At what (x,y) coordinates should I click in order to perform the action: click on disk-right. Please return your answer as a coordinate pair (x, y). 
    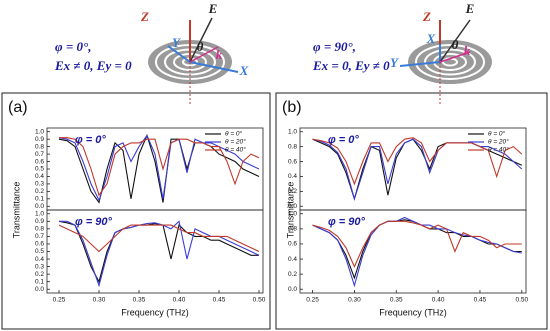
    Looking at the image, I should click on (445, 62).